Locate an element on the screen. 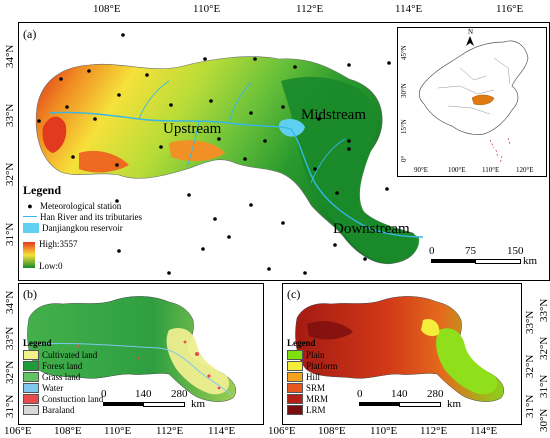 Image resolution: width=550 pixels, height=438 pixels. panel-b-letter: (b) is located at coordinates (30, 294).